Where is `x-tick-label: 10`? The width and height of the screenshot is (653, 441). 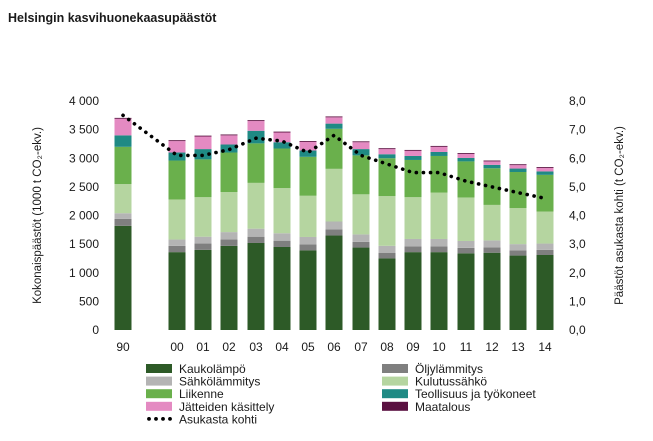 x-tick-label: 10 is located at coordinates (439, 347).